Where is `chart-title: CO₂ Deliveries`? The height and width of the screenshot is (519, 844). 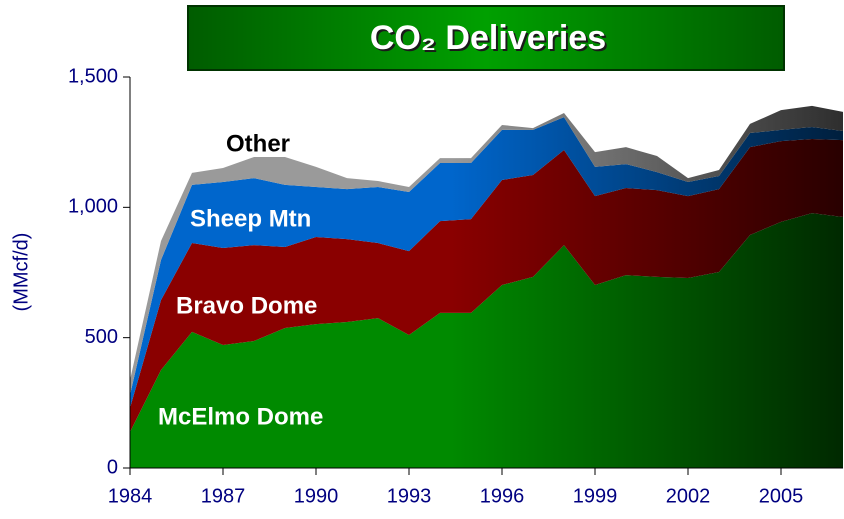
chart-title: CO₂ Deliveries is located at coordinates (488, 38).